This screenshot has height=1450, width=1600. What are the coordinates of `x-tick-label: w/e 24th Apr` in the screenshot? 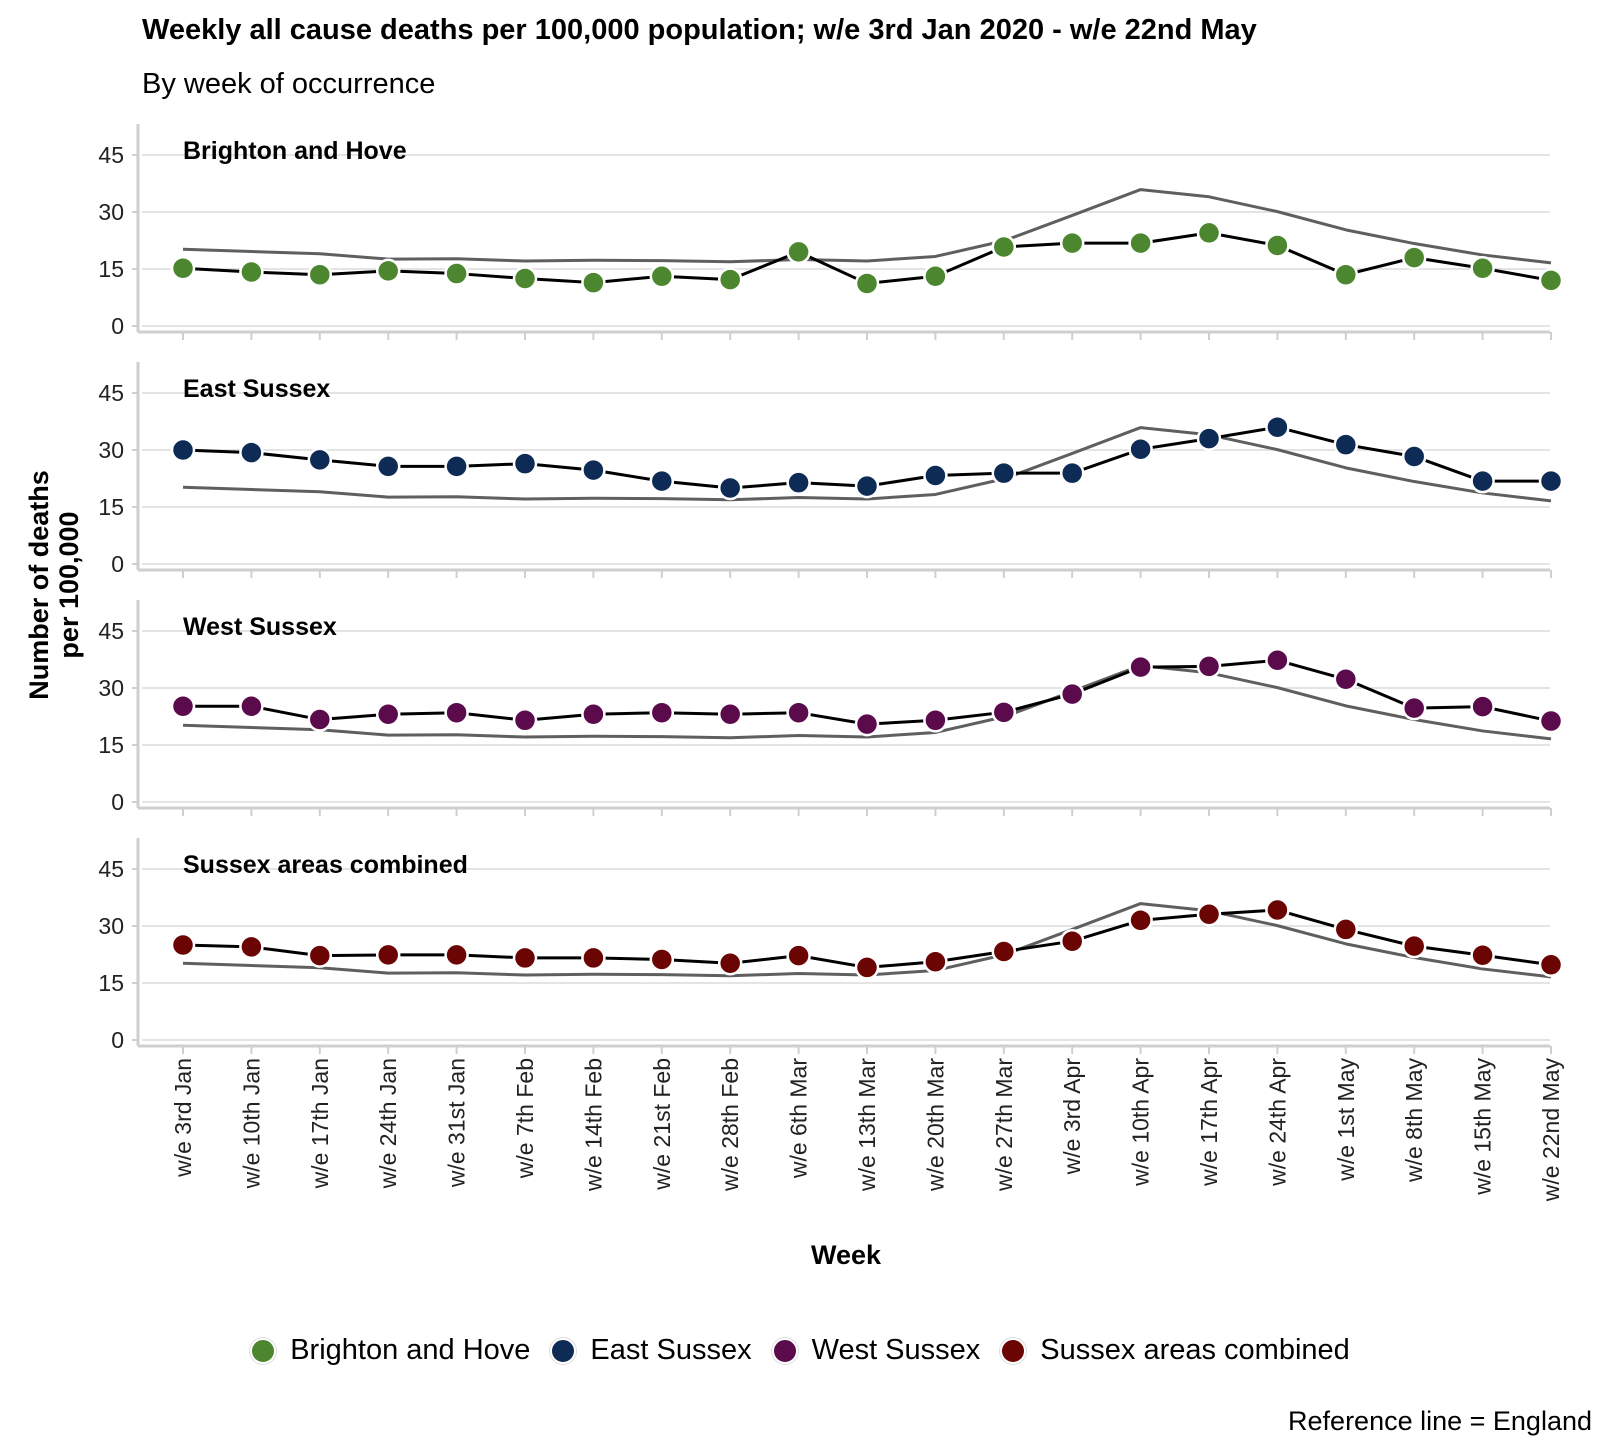 It's located at (1277, 1122).